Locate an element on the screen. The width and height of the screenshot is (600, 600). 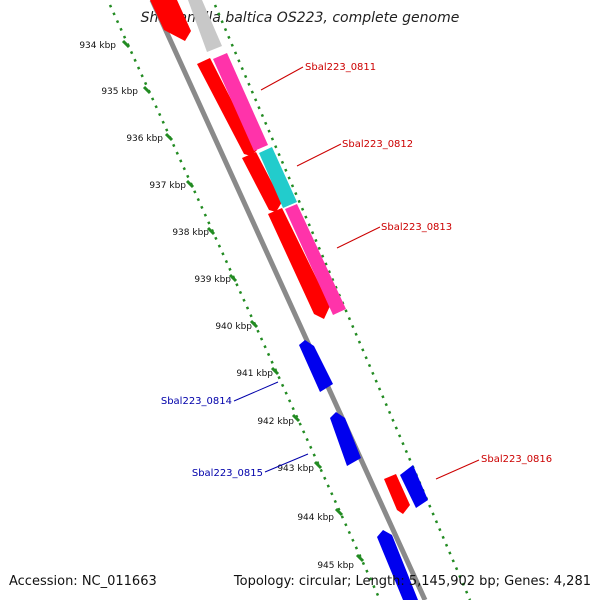
tick-label-944: 944 kbp is located at coordinates (315, 518).